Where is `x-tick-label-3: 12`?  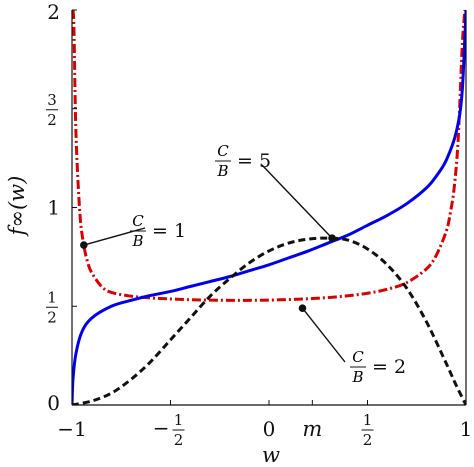 x-tick-label-3: 12 is located at coordinates (367, 430).